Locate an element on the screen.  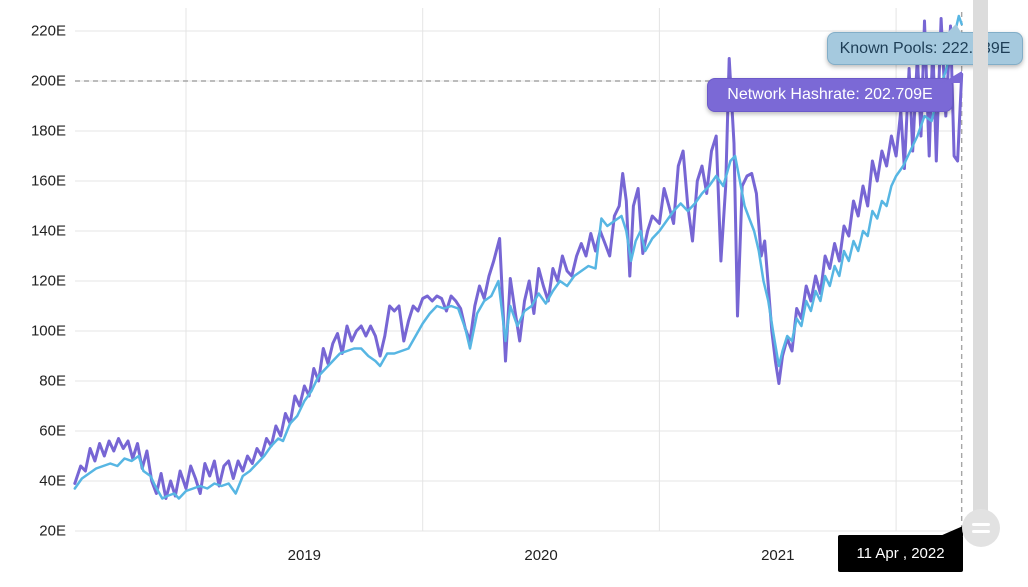
y-axis-label: 60E is located at coordinates (52, 431).